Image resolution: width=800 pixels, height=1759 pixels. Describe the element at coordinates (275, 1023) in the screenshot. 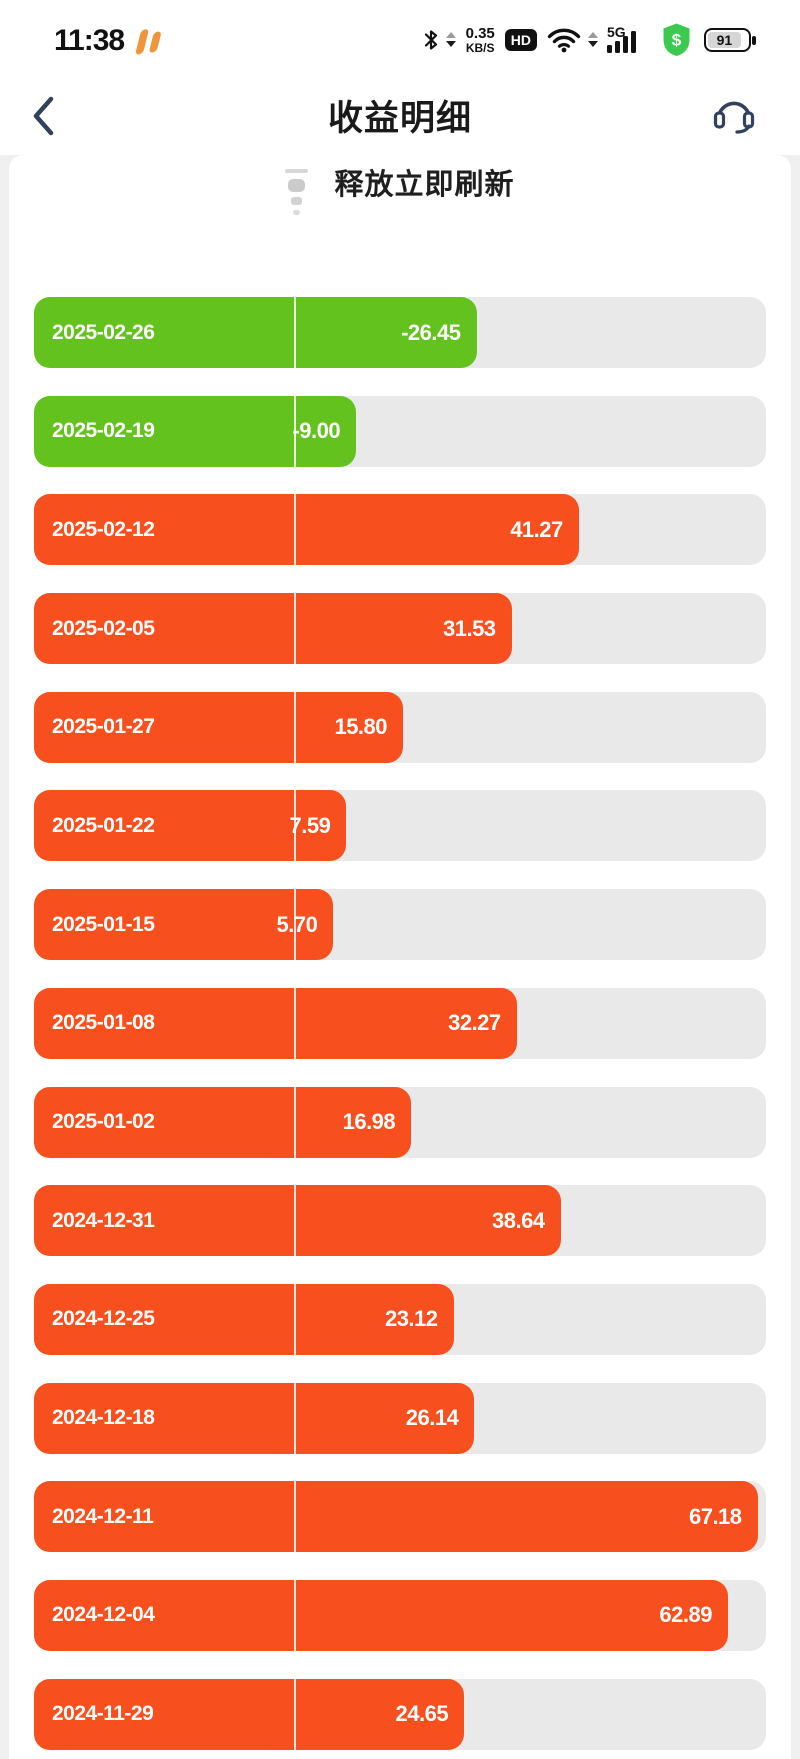

I see `earnings-bar-positive: 2025-01-08 32.27` at that location.